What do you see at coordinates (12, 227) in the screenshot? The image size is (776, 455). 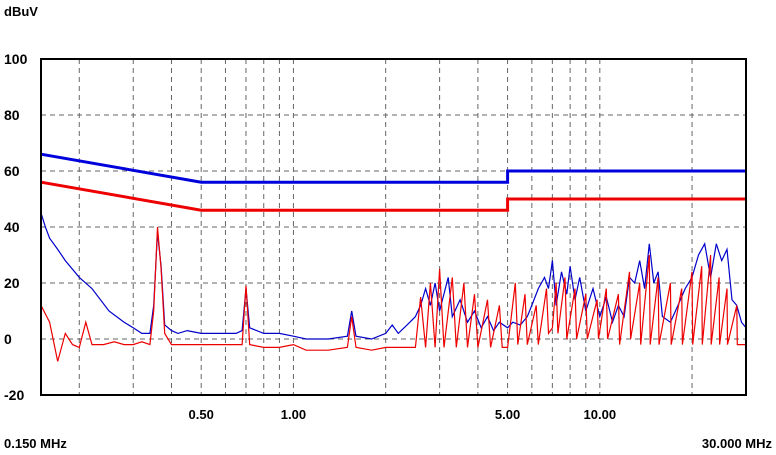 I see `y-tick-label: 40` at bounding box center [12, 227].